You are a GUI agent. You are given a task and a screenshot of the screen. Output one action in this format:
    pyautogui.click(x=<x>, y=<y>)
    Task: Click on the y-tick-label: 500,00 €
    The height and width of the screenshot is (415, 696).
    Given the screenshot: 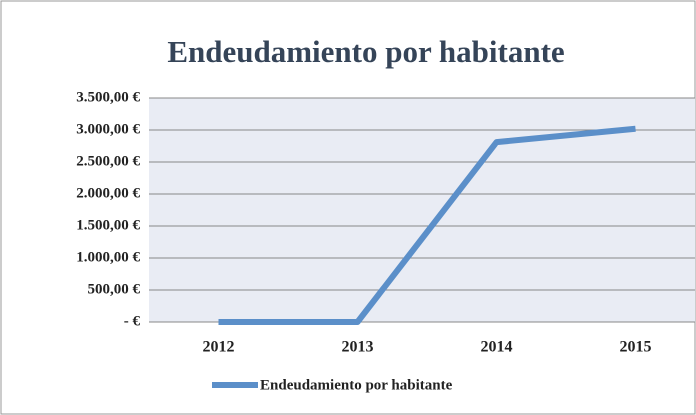 What is the action you would take?
    pyautogui.click(x=114, y=289)
    